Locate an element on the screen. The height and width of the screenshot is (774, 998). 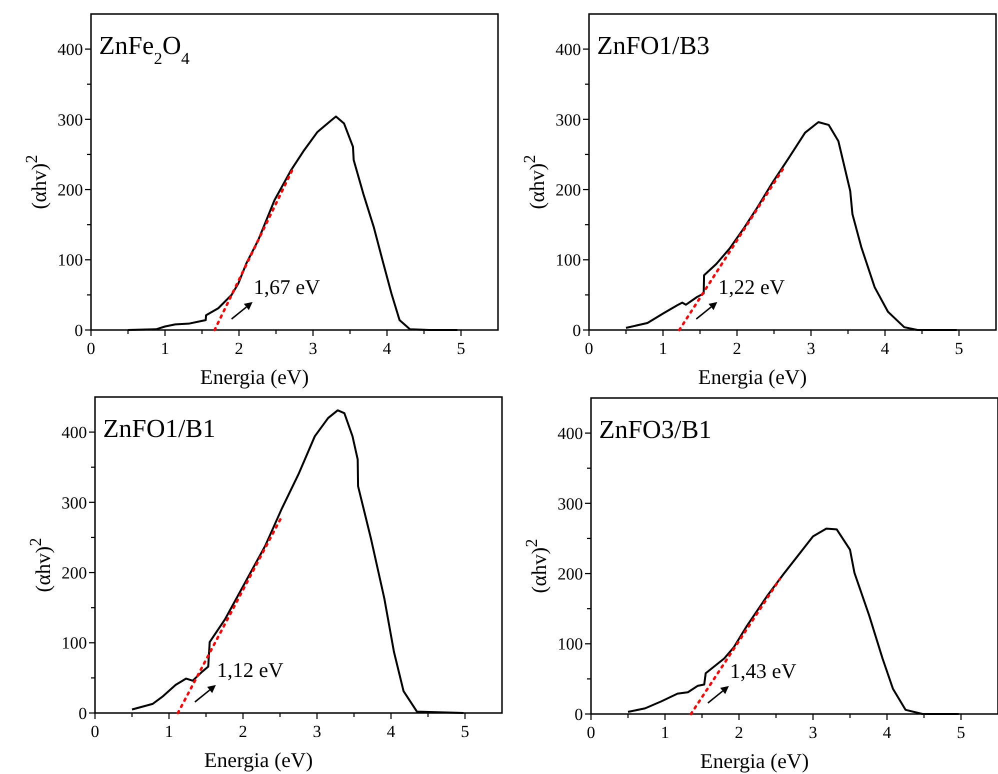
text: ZnFO1/B3 is located at coordinates (653, 45).